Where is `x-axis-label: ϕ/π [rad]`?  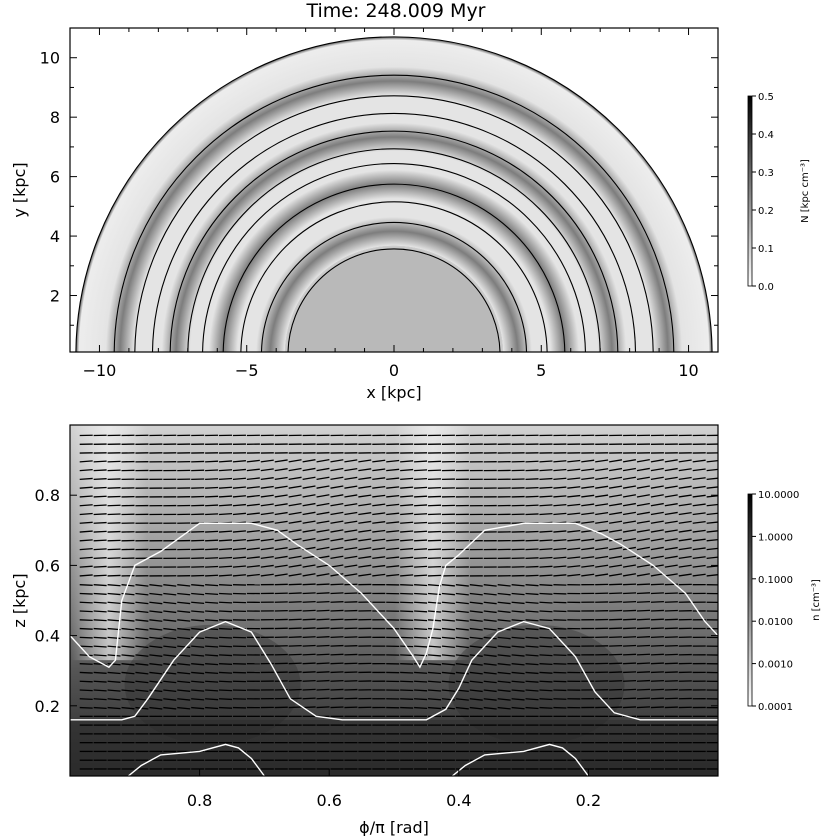 x-axis-label: ϕ/π [rad] is located at coordinates (394, 827).